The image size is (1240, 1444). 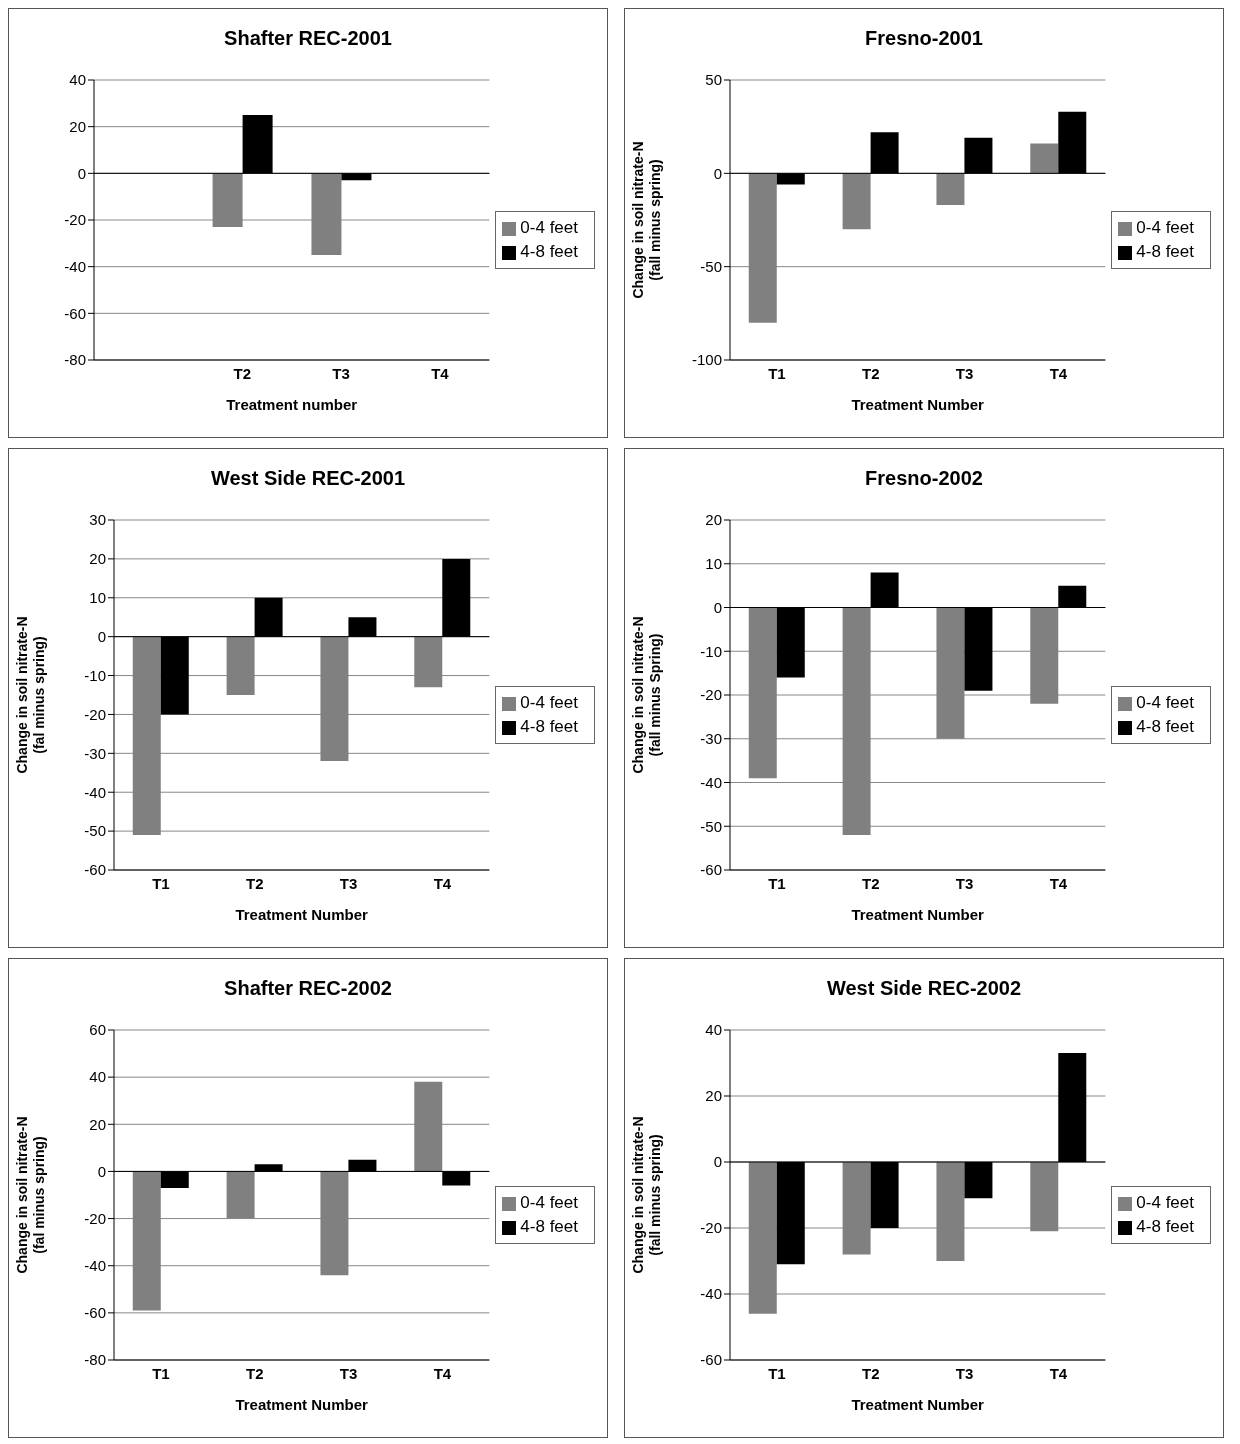 I want to click on x-axis-title: Treatment number, so click(x=292, y=404).